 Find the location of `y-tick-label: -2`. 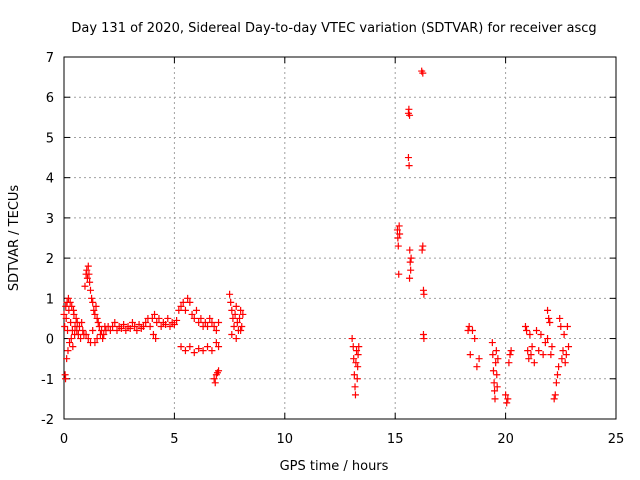

y-tick-label: -2 is located at coordinates (47, 420).